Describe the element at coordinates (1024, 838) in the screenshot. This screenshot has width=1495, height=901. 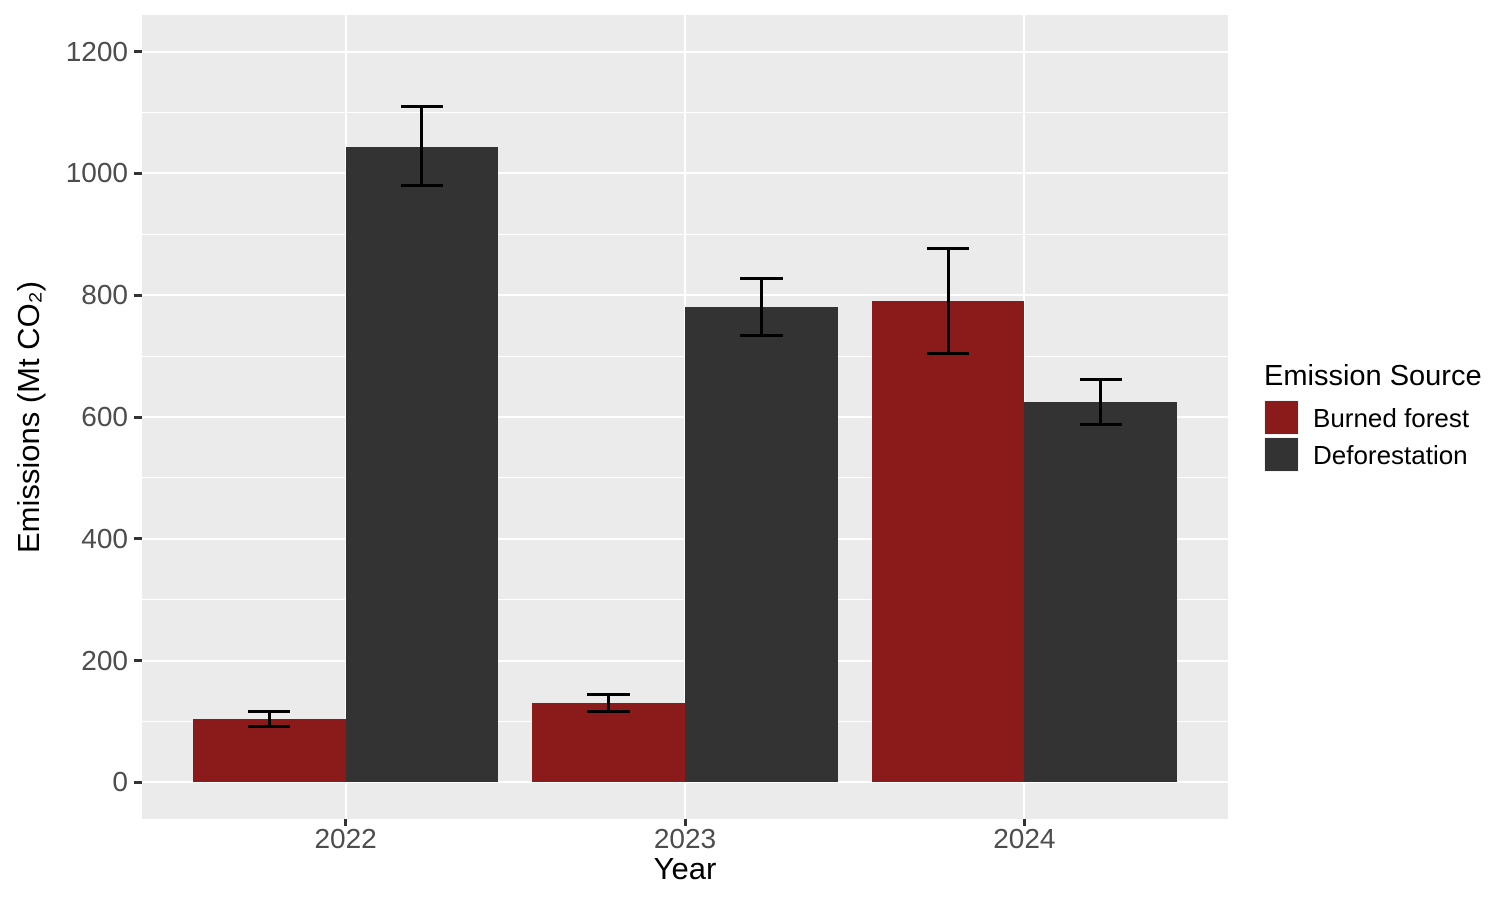
I see `x-tick-label: 2024` at that location.